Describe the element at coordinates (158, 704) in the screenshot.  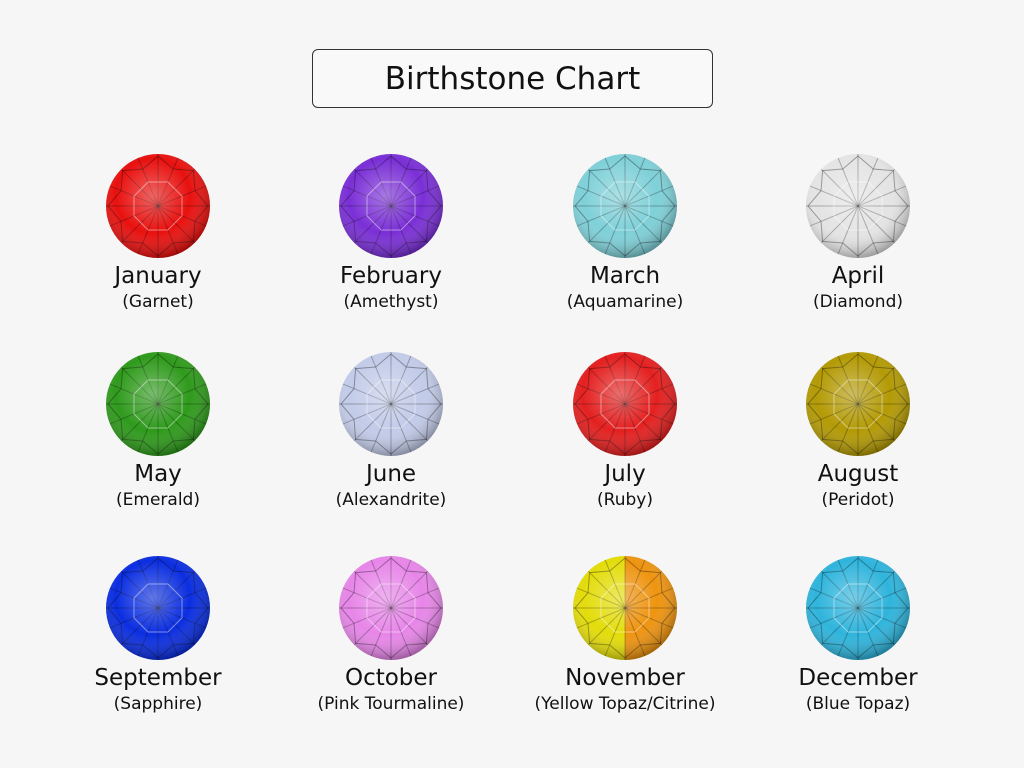
I see `stone-label: (Sapphire)` at that location.